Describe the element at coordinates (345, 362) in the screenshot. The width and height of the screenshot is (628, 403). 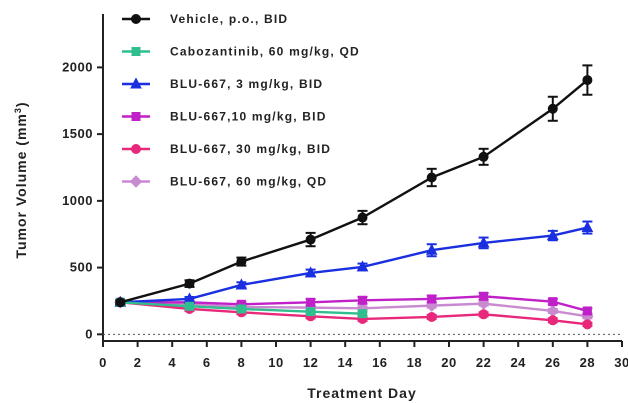
I see `x-tick-label: 14` at that location.